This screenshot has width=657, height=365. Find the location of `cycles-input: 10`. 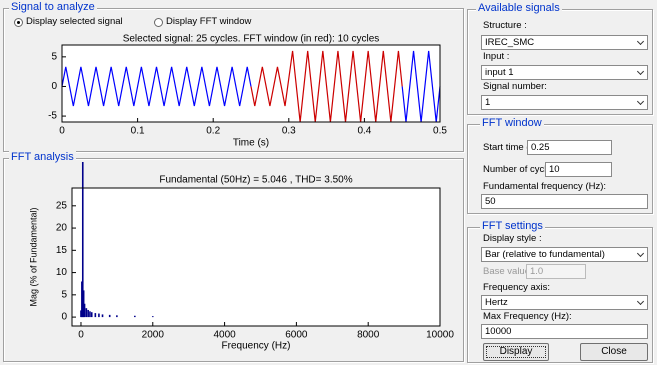

cycles-input: 10 is located at coordinates (578, 169).